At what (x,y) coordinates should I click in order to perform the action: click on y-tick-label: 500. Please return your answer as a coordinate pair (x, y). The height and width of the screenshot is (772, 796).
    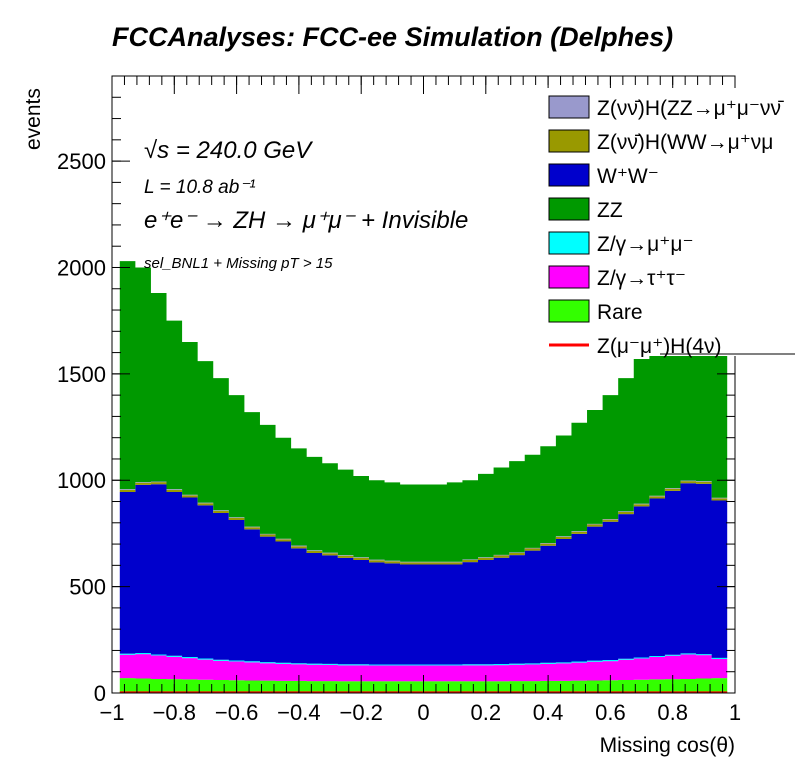
    Looking at the image, I should click on (87, 587).